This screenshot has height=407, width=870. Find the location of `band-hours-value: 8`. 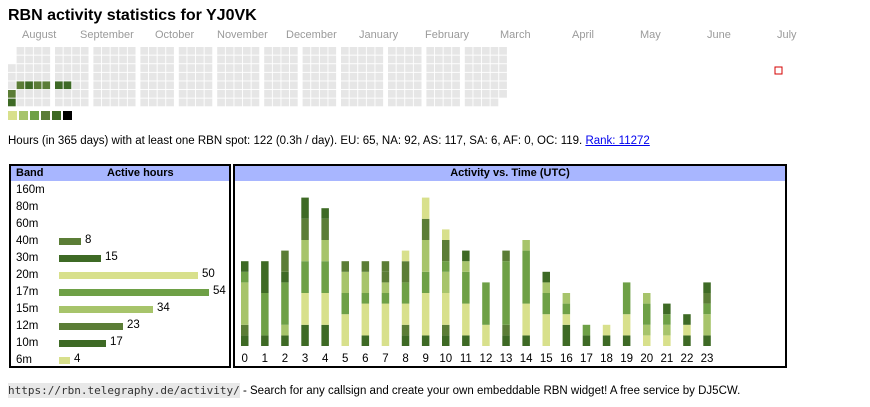

band-hours-value: 8 is located at coordinates (88, 240).